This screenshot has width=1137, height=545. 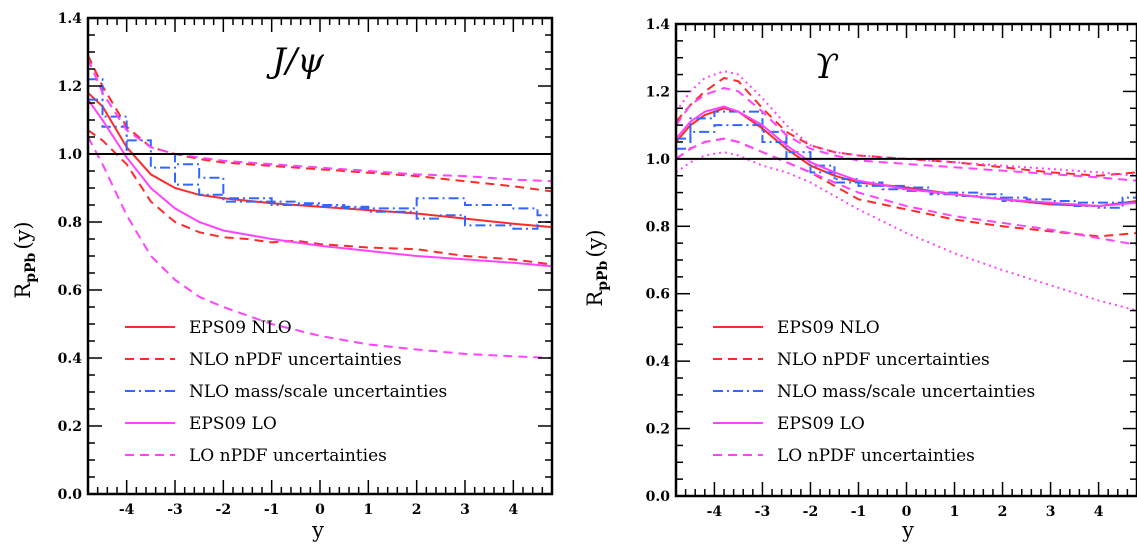 What do you see at coordinates (295, 61) in the screenshot?
I see `chart-title: J/ψ` at bounding box center [295, 61].